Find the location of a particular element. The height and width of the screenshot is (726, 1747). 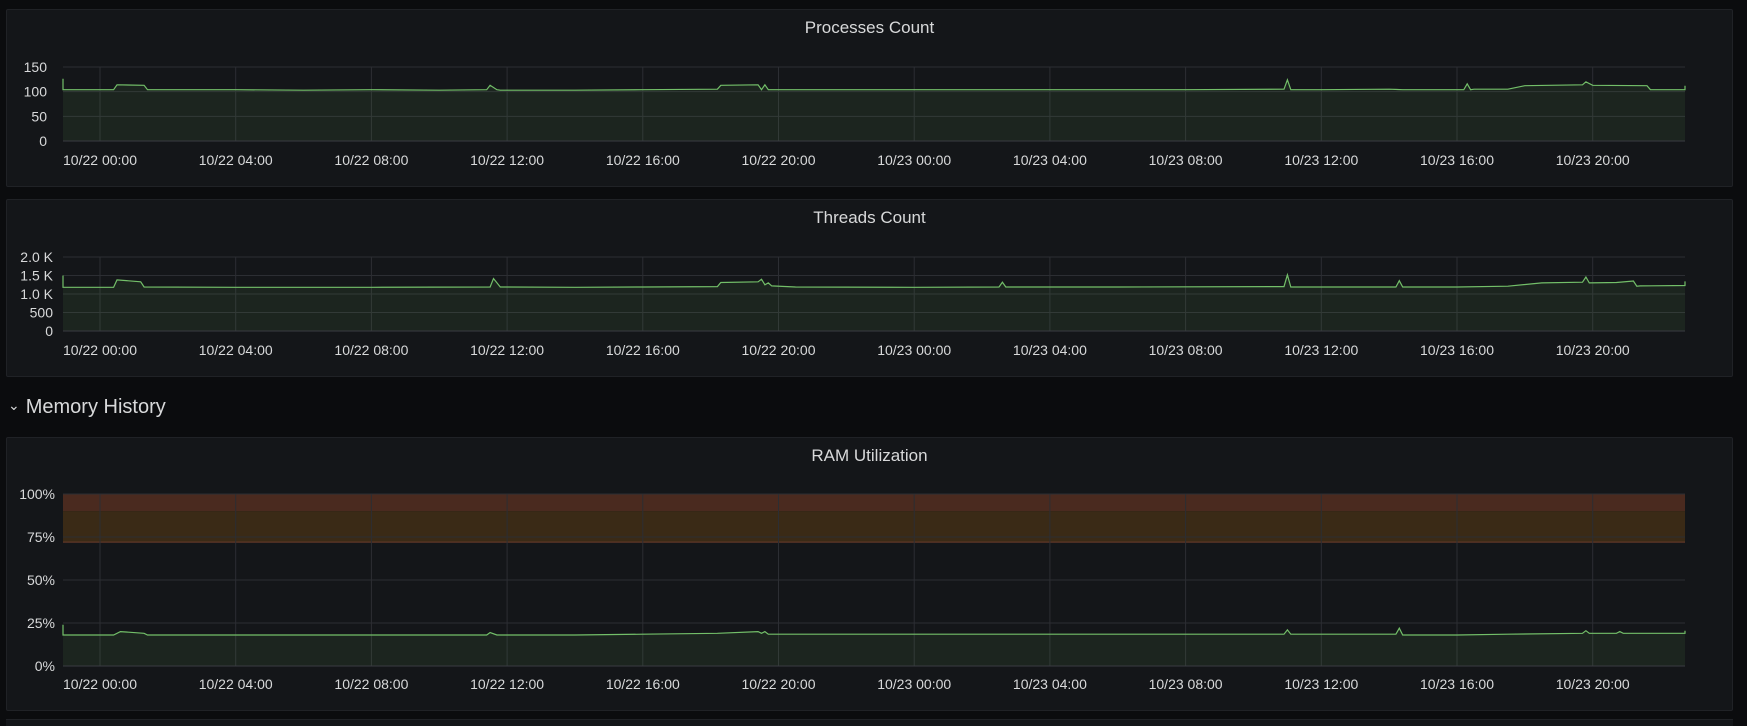

y-tick-label: 100 is located at coordinates (36, 92).